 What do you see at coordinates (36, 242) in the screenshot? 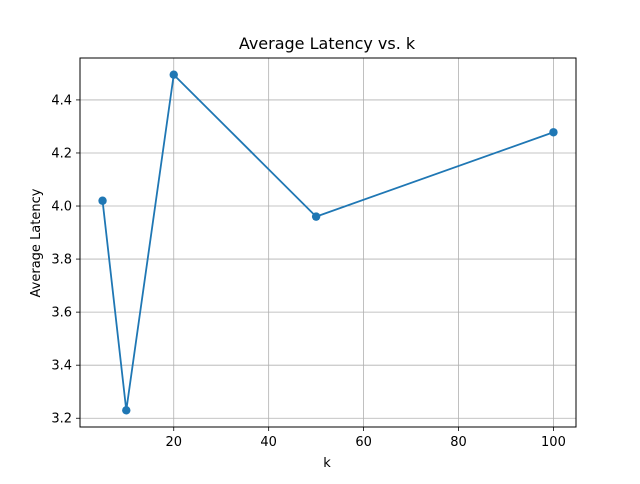
I see `y-axis-label: Average Latency` at bounding box center [36, 242].